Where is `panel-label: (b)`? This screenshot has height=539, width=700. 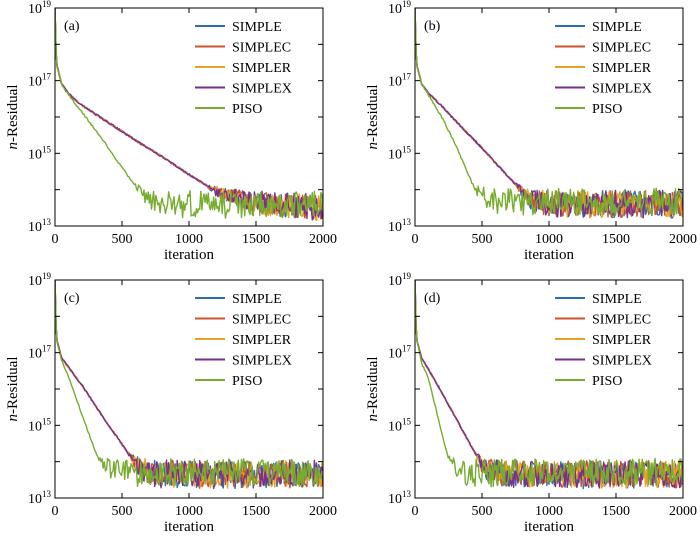 panel-label: (b) is located at coordinates (432, 26).